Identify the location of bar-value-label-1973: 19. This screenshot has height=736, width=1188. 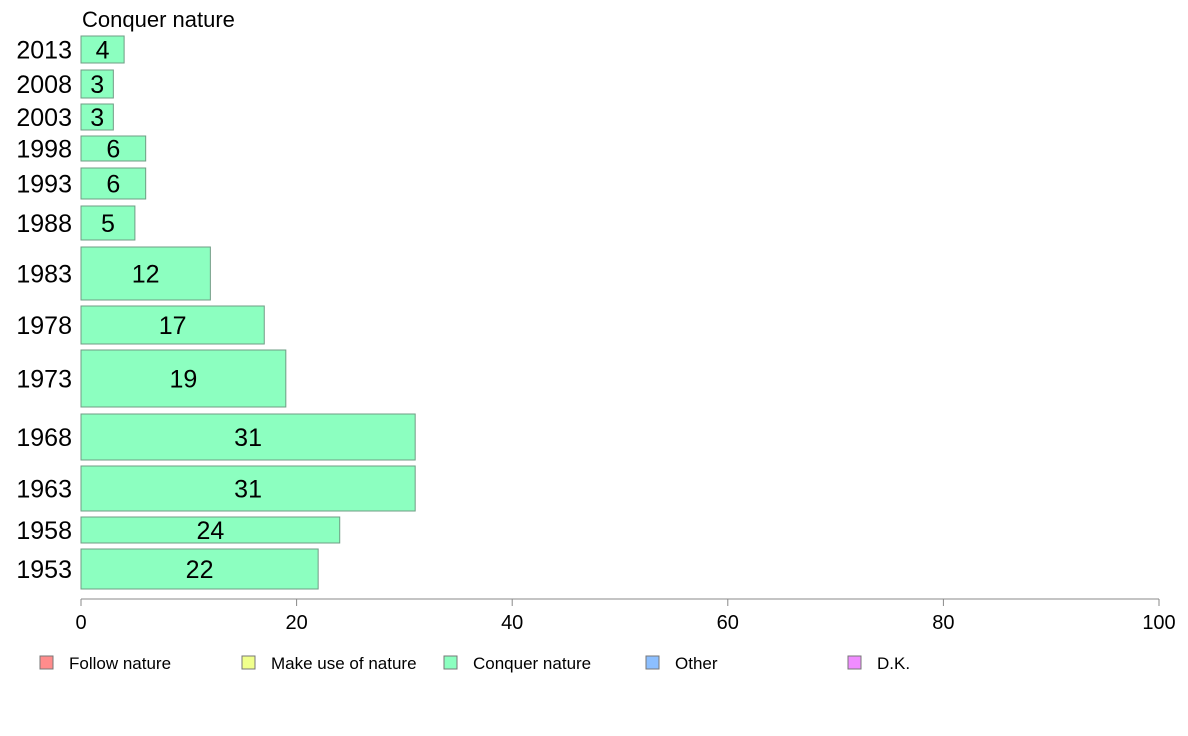
(184, 380).